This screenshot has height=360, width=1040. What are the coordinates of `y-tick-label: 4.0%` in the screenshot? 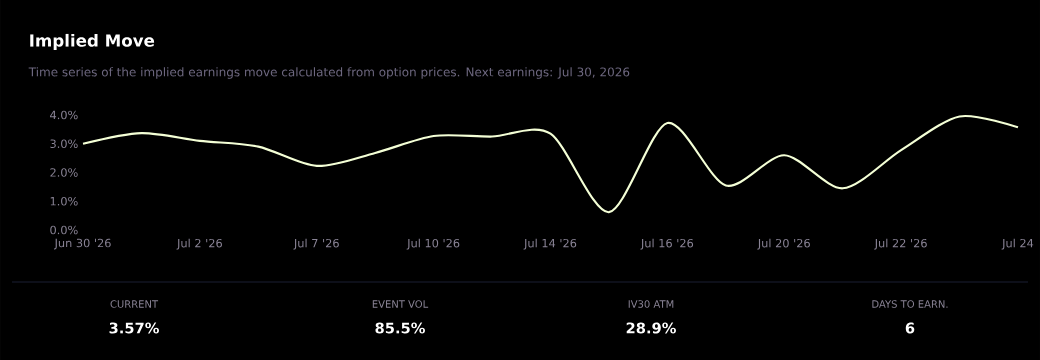 It's located at (64, 115).